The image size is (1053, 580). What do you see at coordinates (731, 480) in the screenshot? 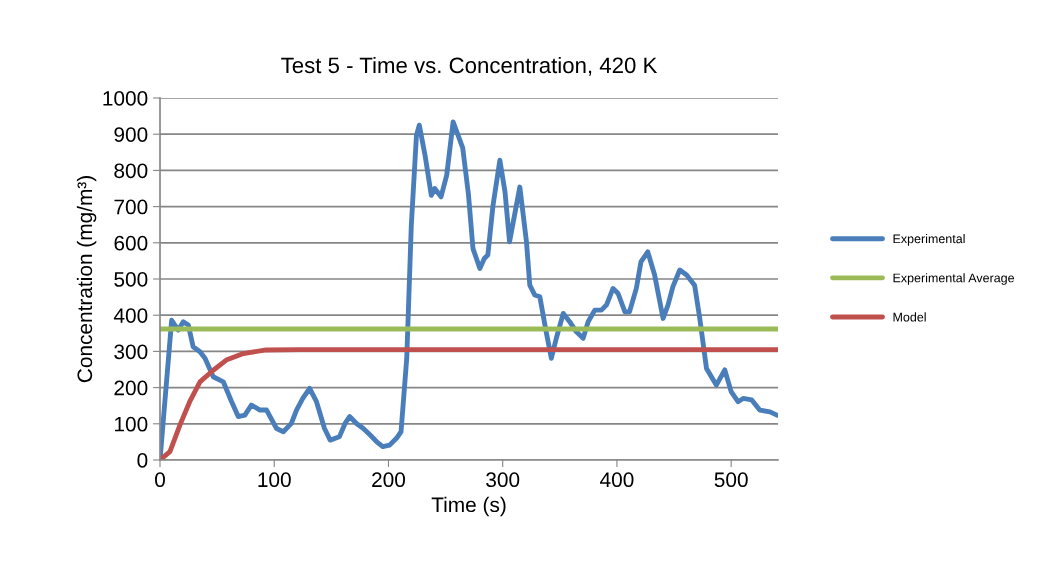
I see `x-tick-label: 500` at bounding box center [731, 480].